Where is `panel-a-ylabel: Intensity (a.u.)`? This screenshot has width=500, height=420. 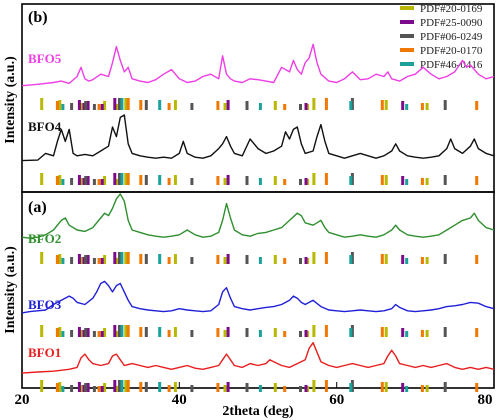 panel-a-ylabel: Intensity (a.u.) is located at coordinates (10, 290).